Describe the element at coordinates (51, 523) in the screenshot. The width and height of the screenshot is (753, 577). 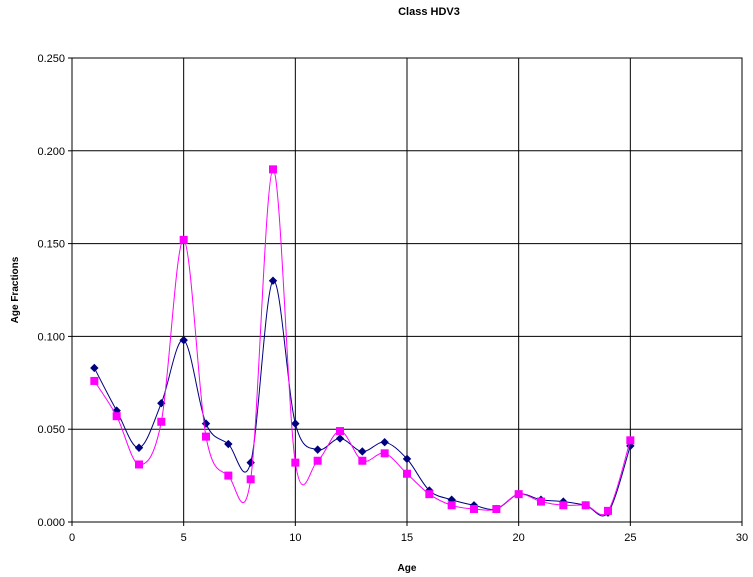
I see `y-tick-label: 0.000` at that location.